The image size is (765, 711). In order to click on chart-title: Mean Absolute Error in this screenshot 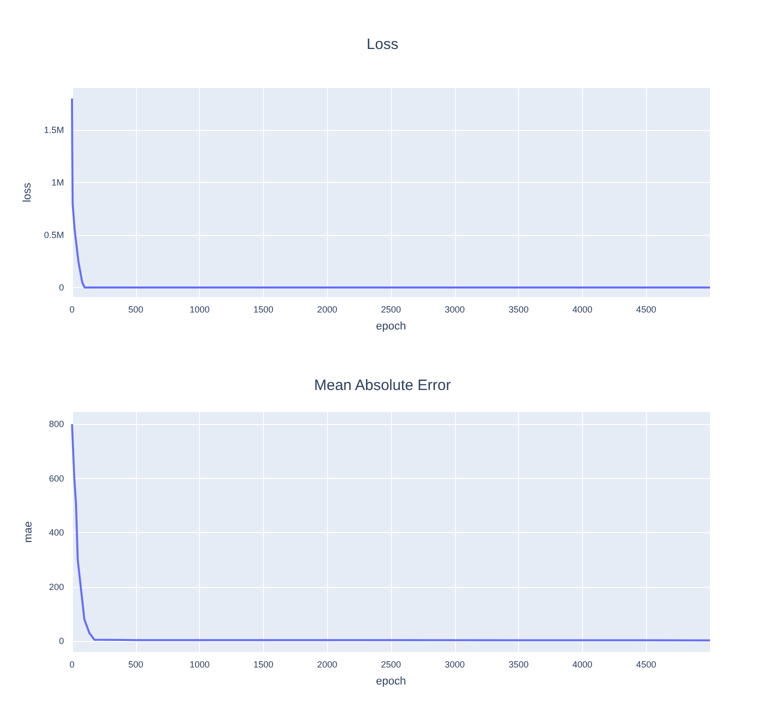, I will do `click(382, 385)`.